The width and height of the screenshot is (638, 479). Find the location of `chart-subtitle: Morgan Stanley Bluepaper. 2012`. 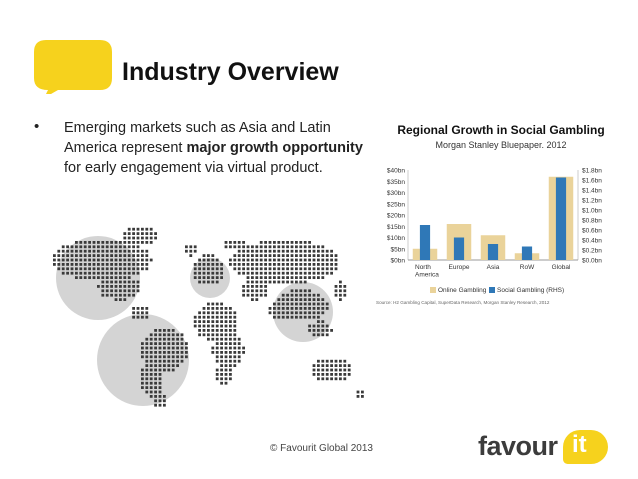

chart-subtitle: Morgan Stanley Bluepaper. 2012 is located at coordinates (501, 145).